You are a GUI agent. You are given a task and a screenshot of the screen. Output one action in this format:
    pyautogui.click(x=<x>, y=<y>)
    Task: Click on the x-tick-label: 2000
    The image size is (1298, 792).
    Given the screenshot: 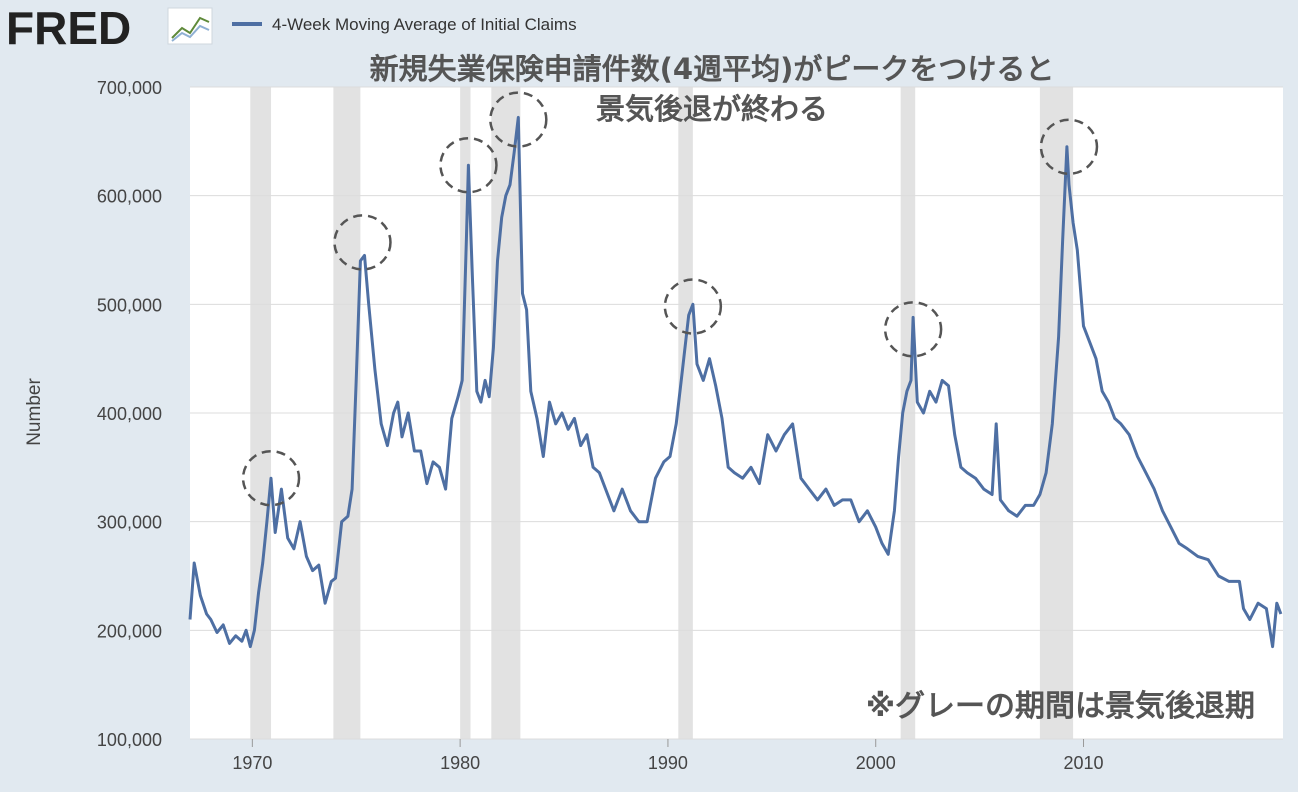 What is the action you would take?
    pyautogui.click(x=876, y=763)
    